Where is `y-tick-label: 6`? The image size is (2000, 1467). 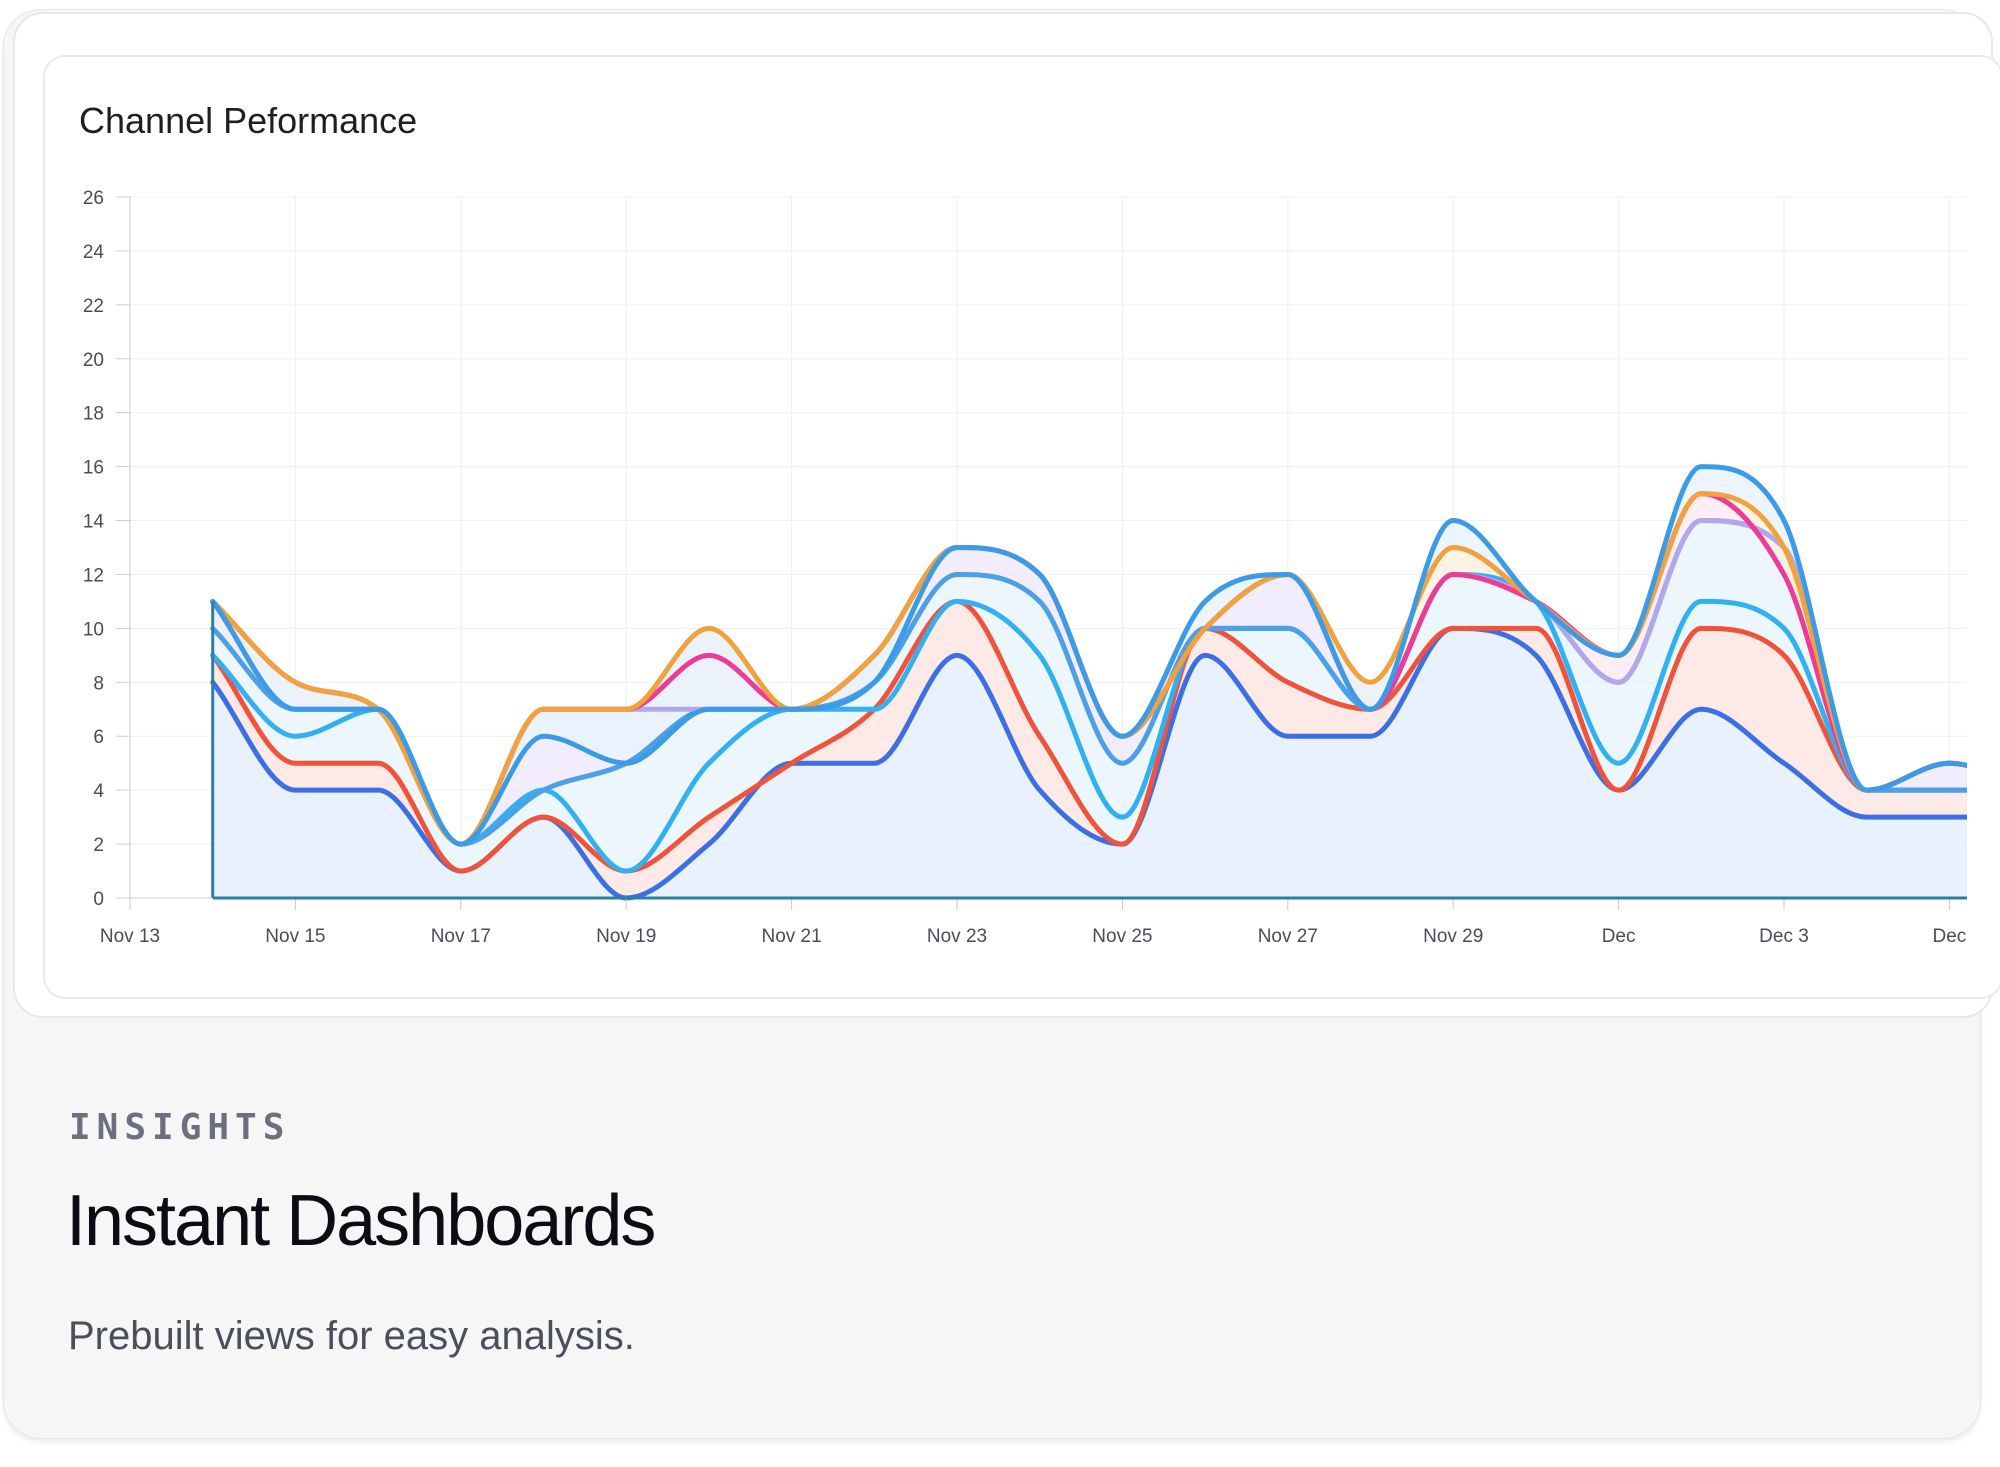 y-tick-label: 6 is located at coordinates (98, 737).